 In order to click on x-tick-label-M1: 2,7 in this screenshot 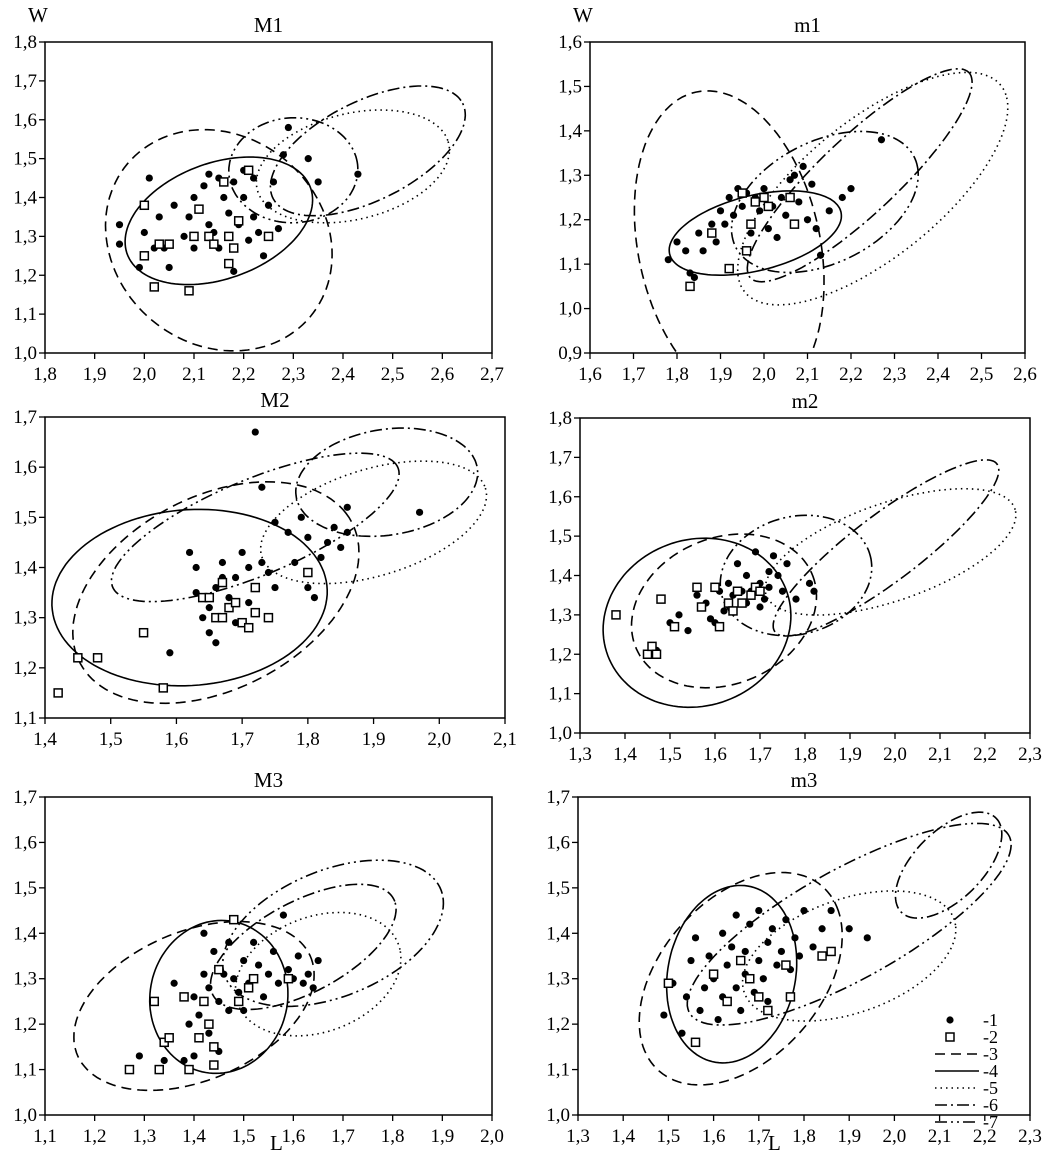, I will do `click(492, 374)`.